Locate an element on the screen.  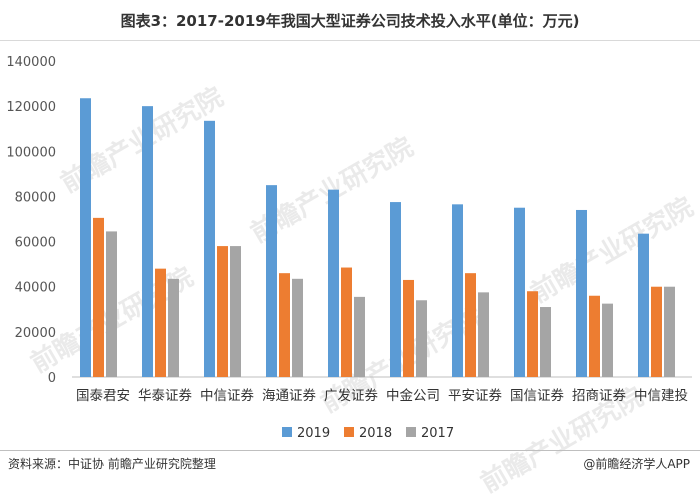
footer-divider is located at coordinates (350, 450).